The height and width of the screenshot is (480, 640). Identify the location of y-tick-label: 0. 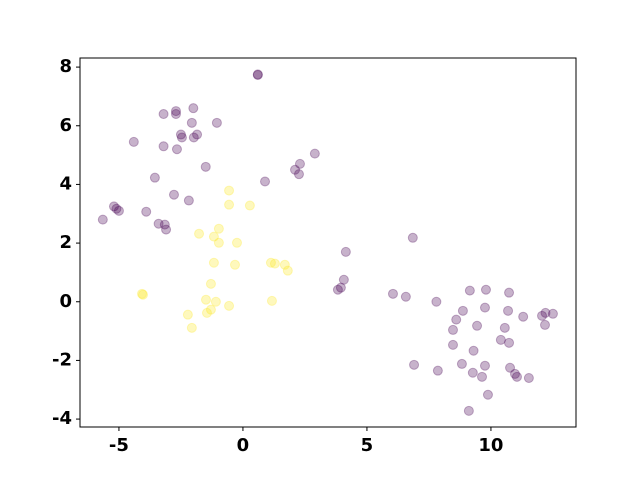
(65, 301).